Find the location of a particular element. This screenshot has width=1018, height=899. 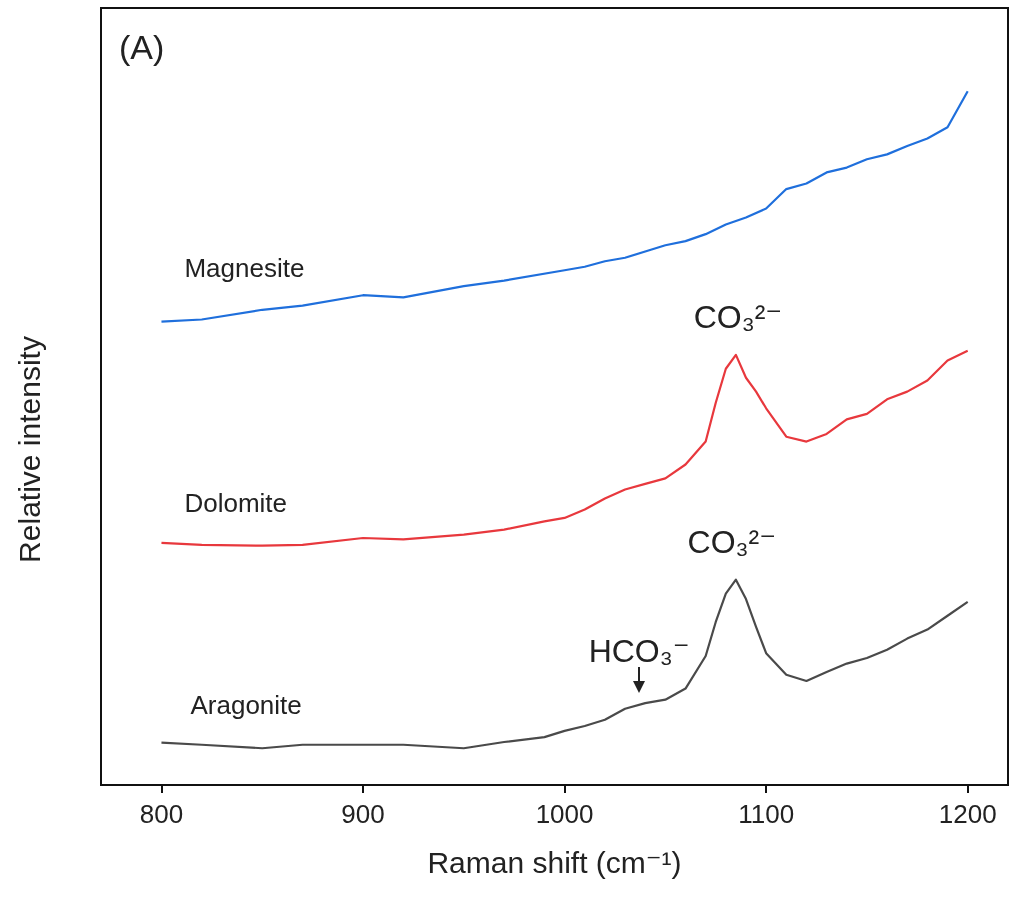

annotation: HCO₃⁻ is located at coordinates (639, 651).